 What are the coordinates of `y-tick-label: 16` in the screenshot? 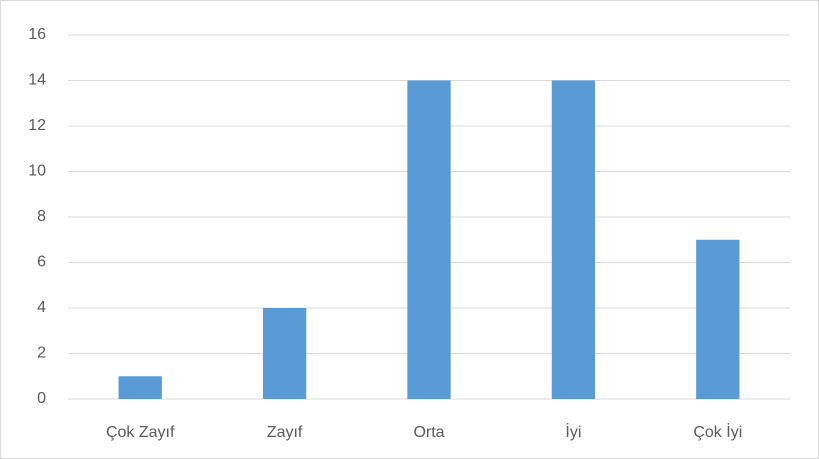 It's located at (37, 34).